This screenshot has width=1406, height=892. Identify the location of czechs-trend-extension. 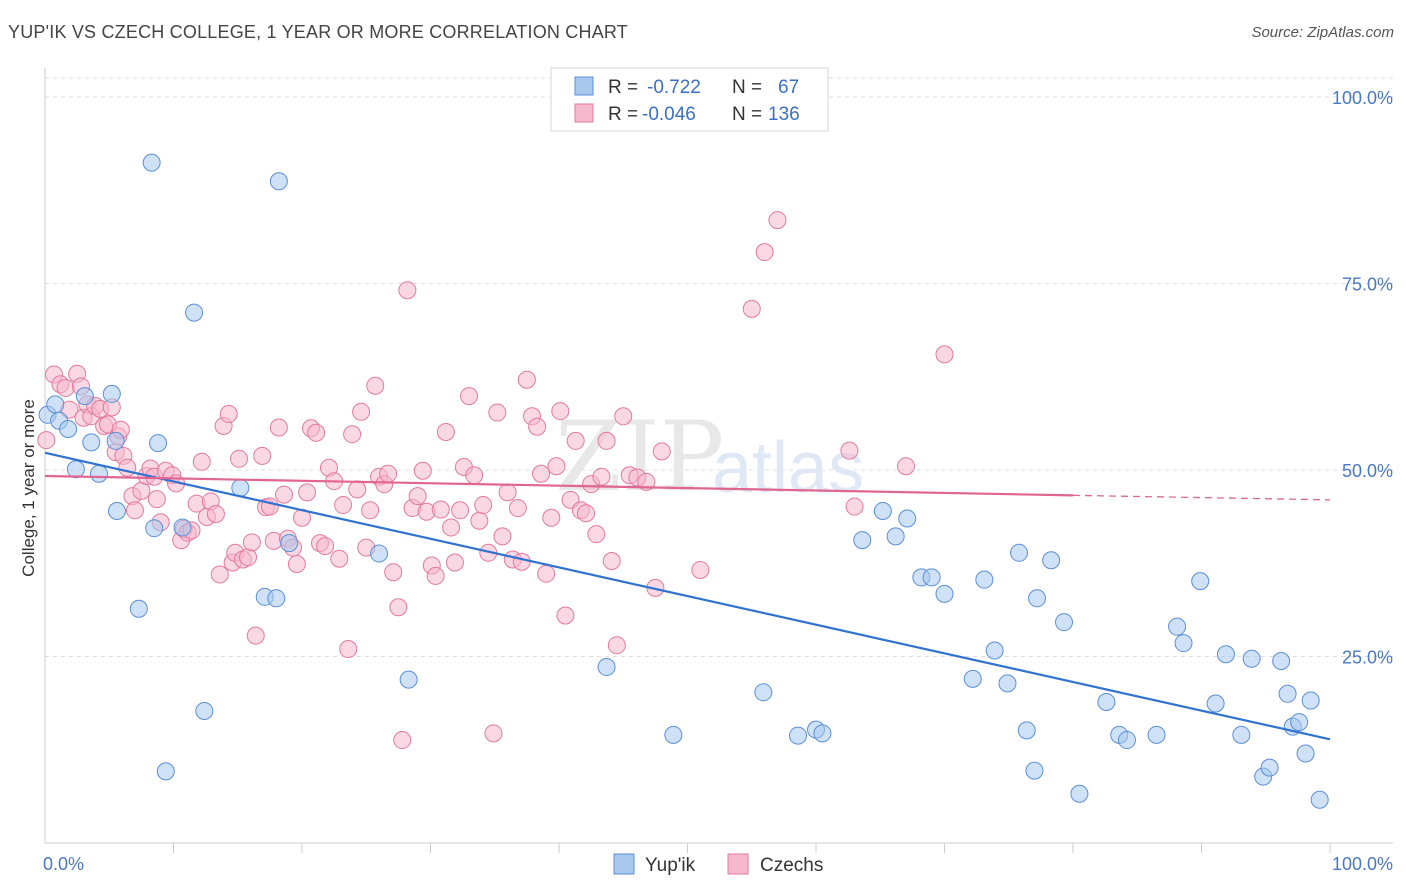
(1201, 497).